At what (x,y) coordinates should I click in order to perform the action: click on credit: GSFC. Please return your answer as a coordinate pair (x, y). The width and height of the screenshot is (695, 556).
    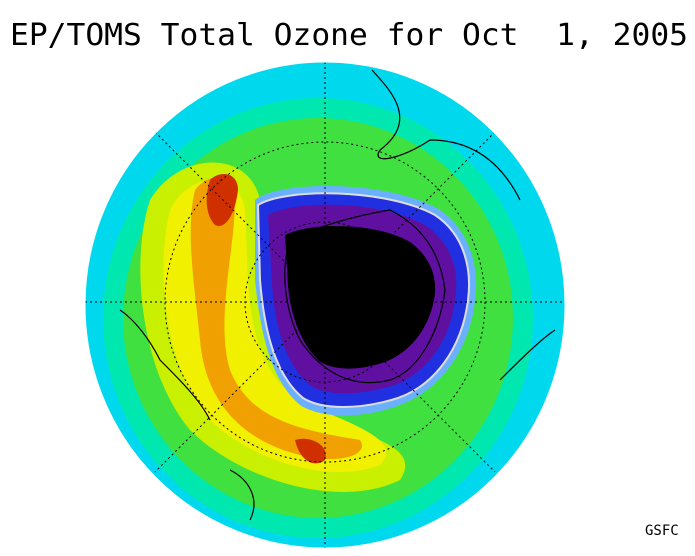
    Looking at the image, I should click on (662, 531).